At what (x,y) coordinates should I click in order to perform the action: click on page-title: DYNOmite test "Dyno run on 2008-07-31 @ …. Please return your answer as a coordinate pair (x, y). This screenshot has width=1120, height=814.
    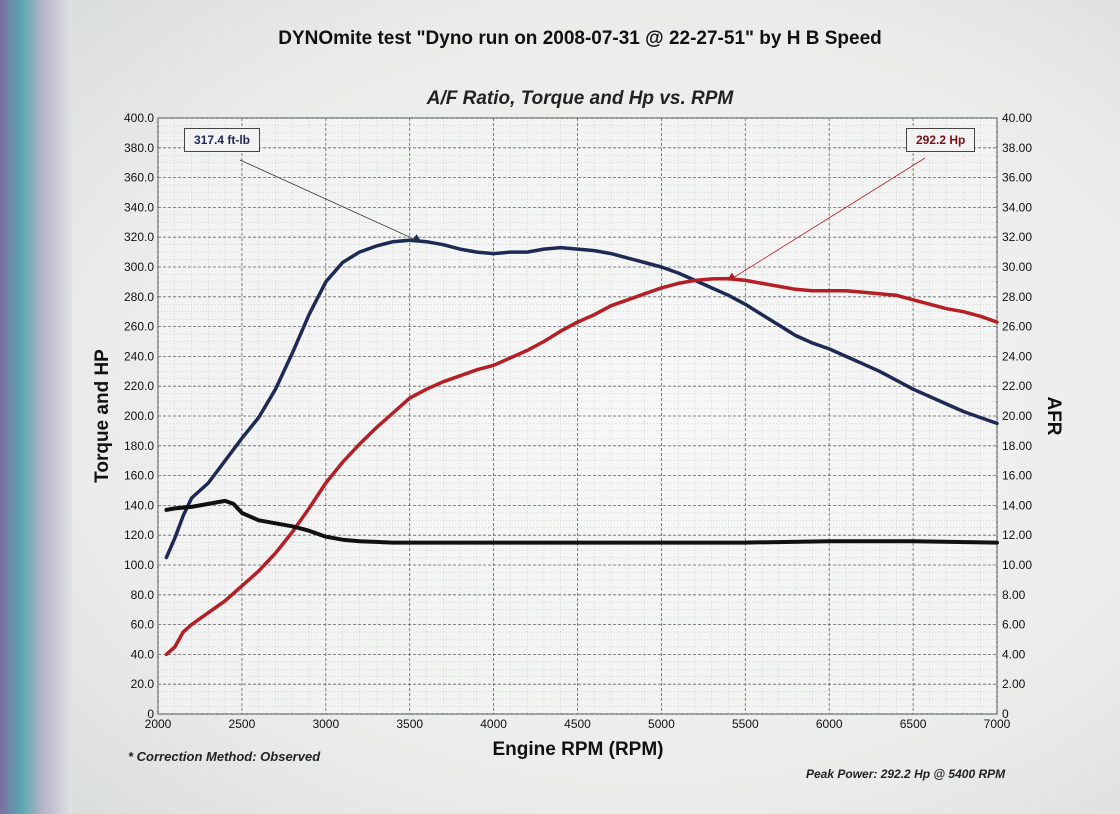
    Looking at the image, I should click on (580, 38).